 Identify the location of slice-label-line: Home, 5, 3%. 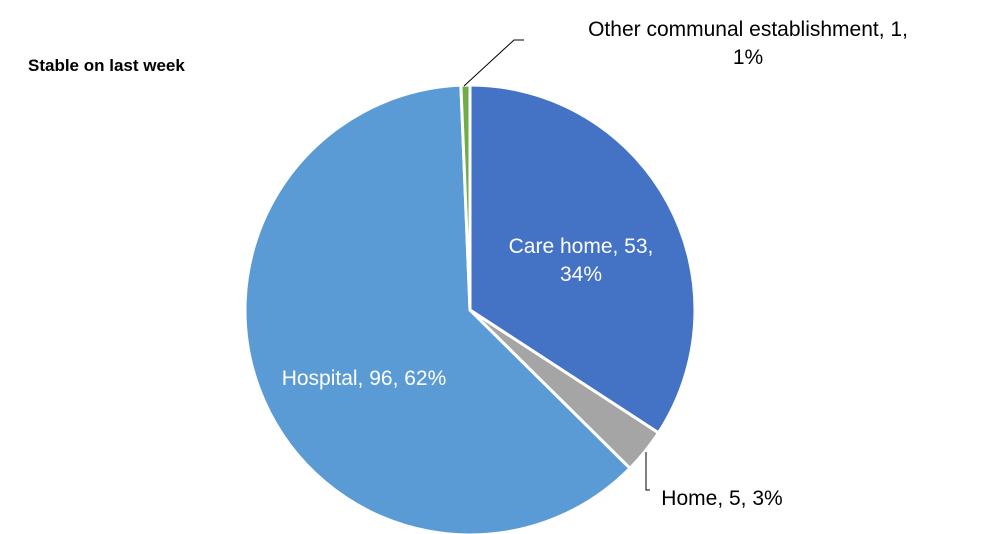
(721, 498).